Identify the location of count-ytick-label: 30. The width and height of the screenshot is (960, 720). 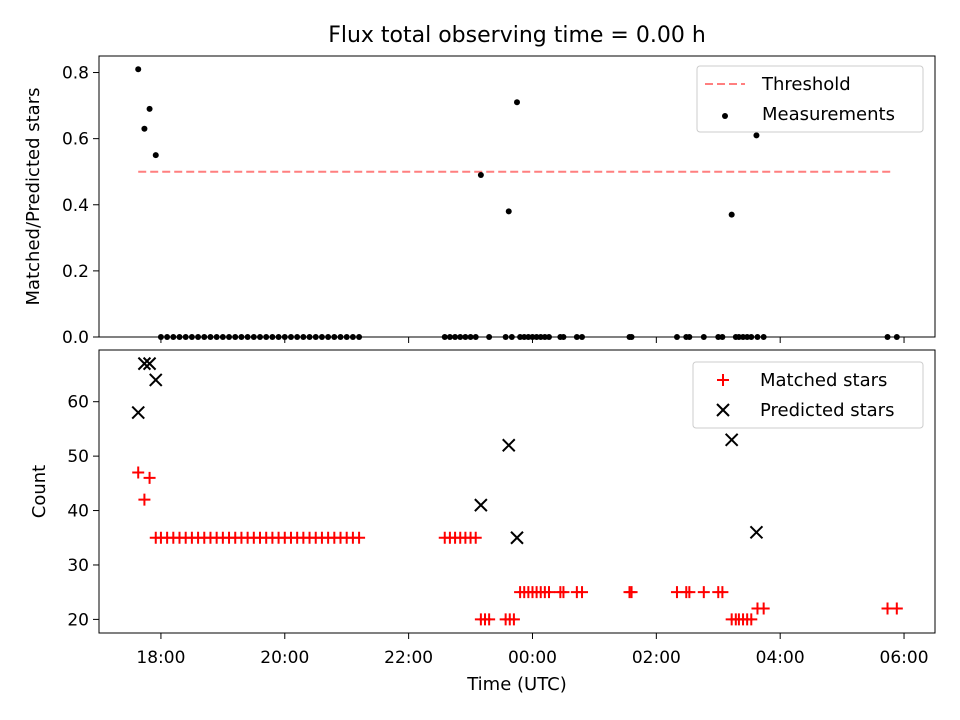
(78, 566).